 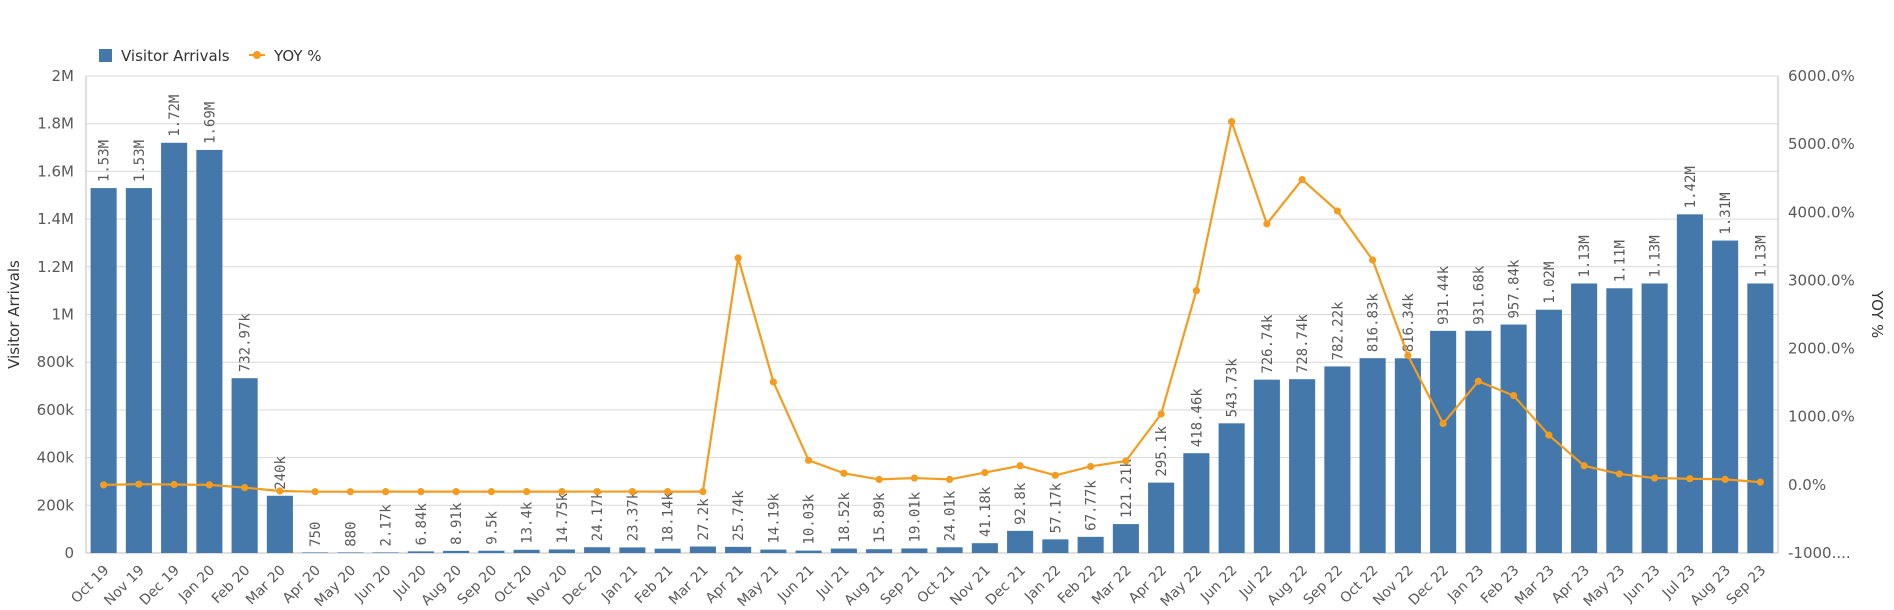 I want to click on legend-swatch-bars, so click(x=105, y=55).